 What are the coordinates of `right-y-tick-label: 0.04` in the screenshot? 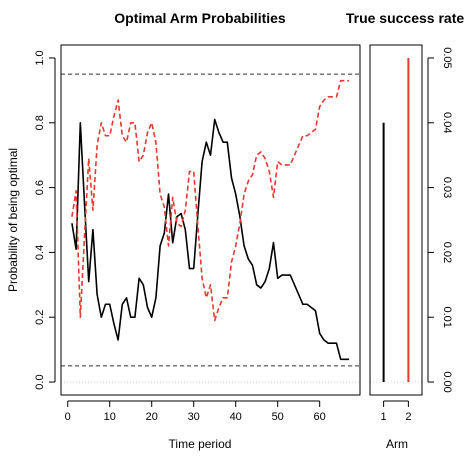 It's located at (447, 122).